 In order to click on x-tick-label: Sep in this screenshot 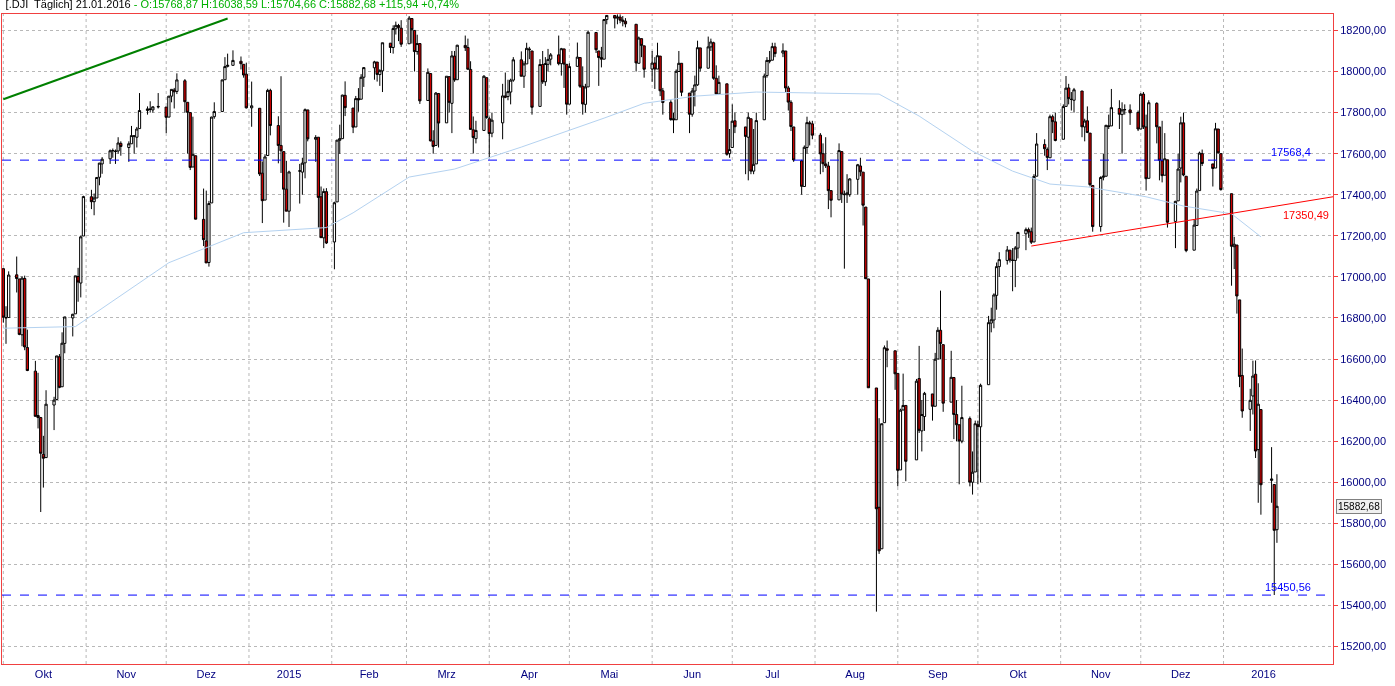, I will do `click(938, 674)`.